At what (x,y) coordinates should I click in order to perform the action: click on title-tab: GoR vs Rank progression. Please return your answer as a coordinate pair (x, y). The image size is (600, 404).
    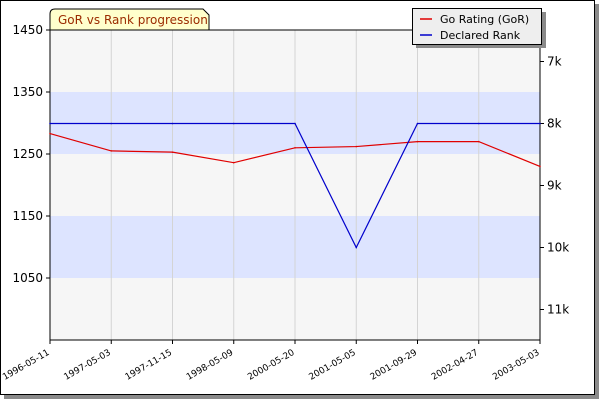
    Looking at the image, I should click on (129, 19).